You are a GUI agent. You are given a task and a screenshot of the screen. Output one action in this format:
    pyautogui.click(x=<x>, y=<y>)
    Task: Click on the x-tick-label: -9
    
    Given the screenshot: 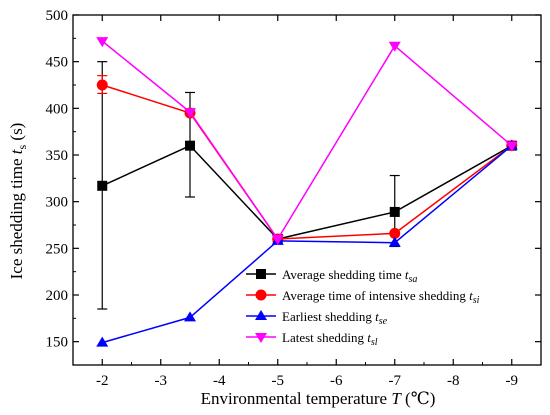 What is the action you would take?
    pyautogui.click(x=512, y=381)
    